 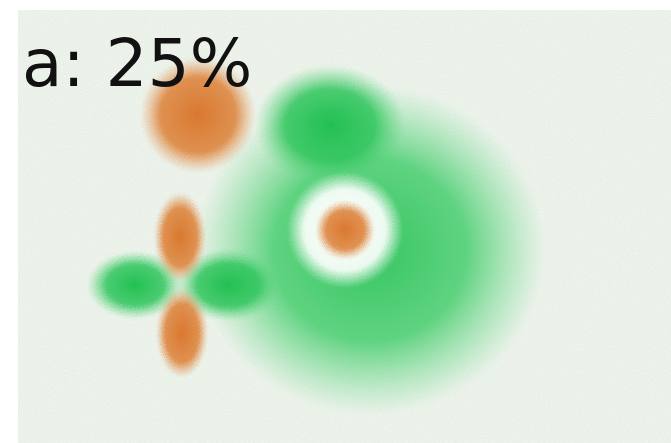 I want to click on orange-blob, so click(x=198, y=115).